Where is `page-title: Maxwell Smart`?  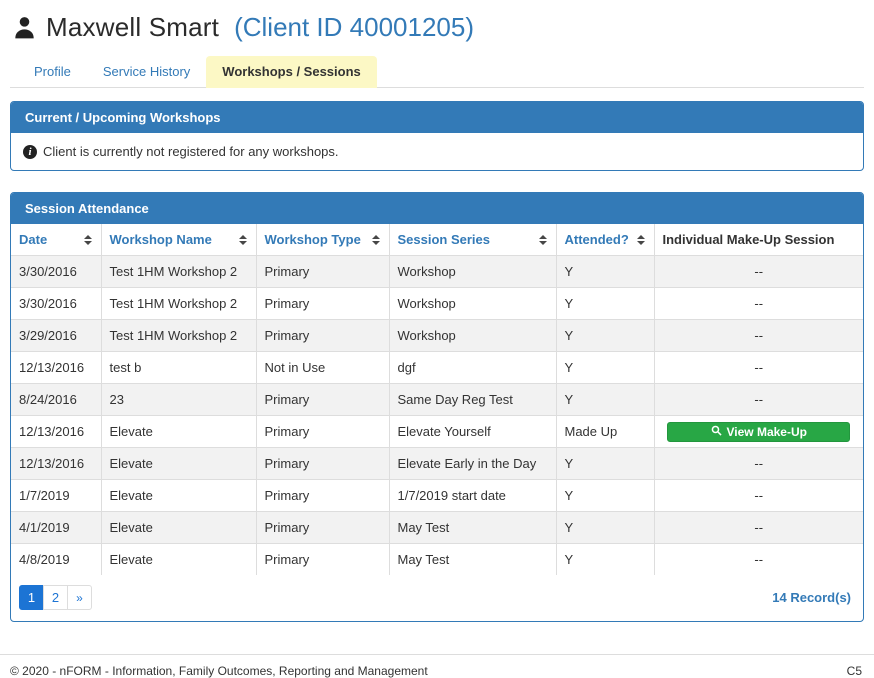
page-title: Maxwell Smart is located at coordinates (133, 27).